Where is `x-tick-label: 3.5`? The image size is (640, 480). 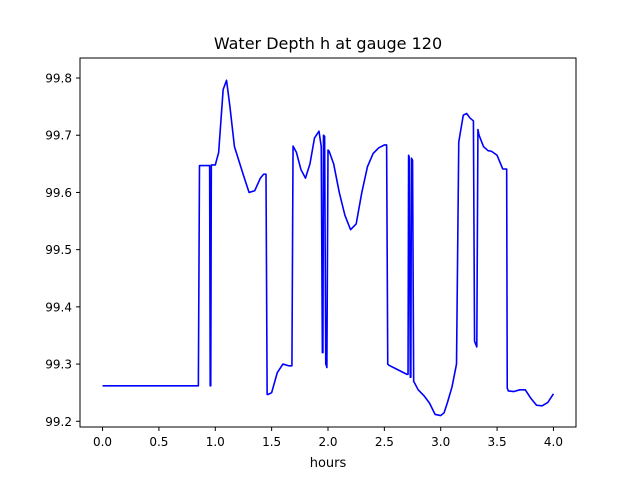
x-tick-label: 3.5 is located at coordinates (497, 442).